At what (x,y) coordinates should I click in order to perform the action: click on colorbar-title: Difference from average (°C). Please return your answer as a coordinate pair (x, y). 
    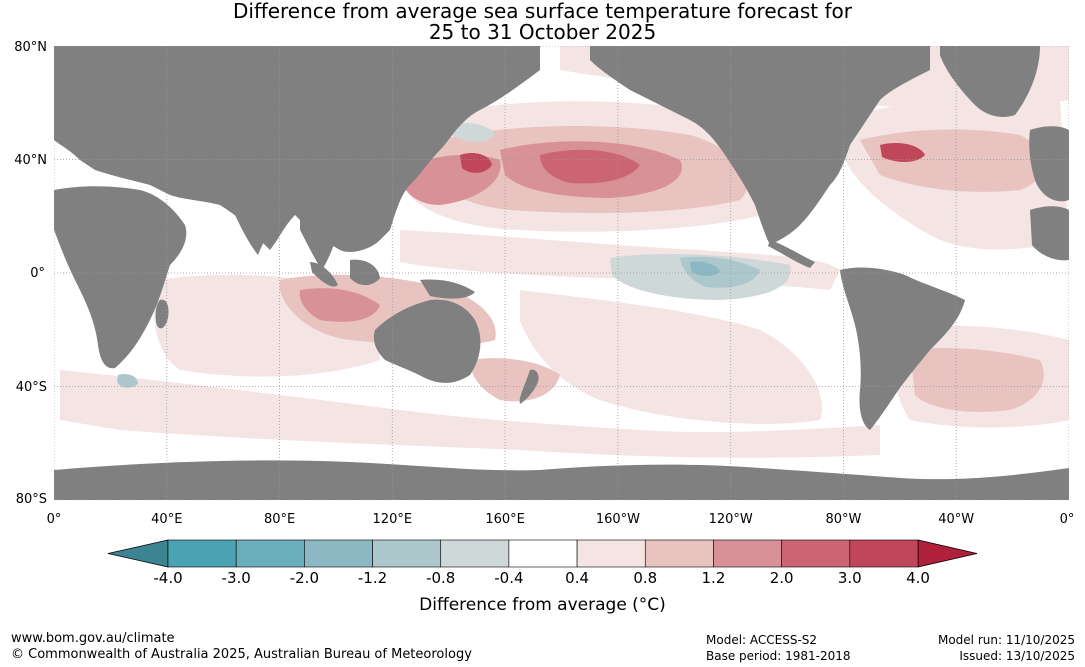
    Looking at the image, I should click on (542, 605).